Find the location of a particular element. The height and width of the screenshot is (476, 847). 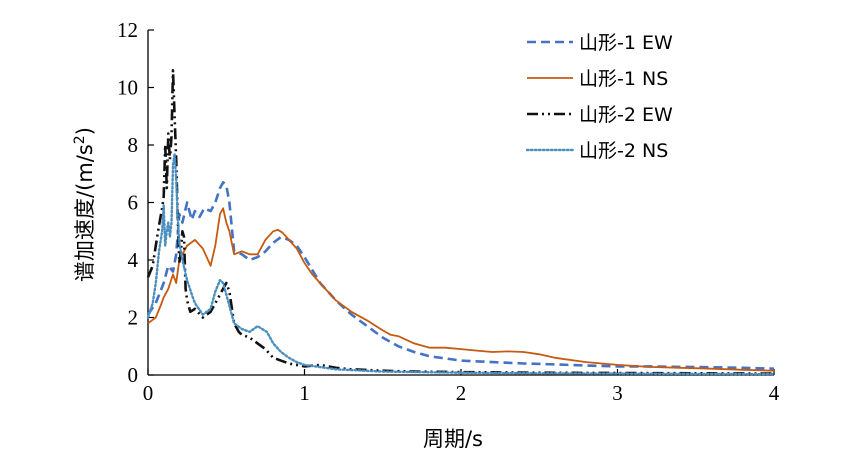

y-tick-label: 6 is located at coordinates (133, 203).